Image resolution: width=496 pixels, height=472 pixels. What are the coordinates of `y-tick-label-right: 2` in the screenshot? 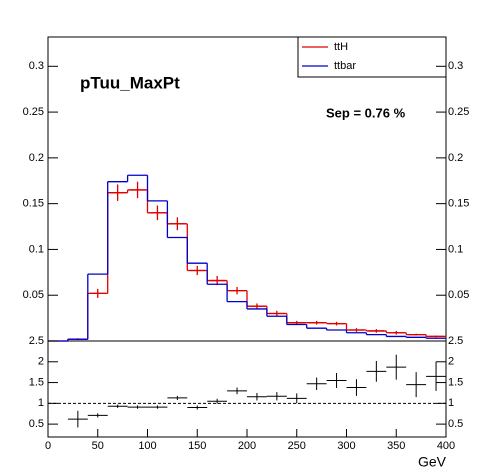 It's located at (451, 362).